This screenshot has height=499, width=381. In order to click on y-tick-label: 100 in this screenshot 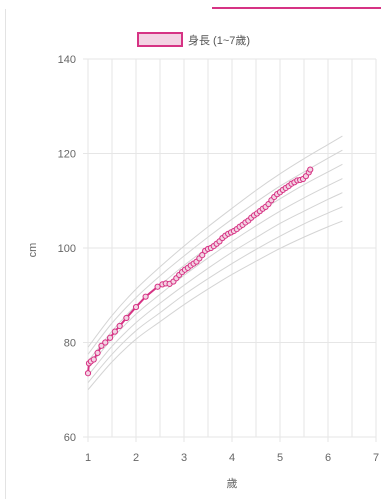, I will do `click(67, 249)`.